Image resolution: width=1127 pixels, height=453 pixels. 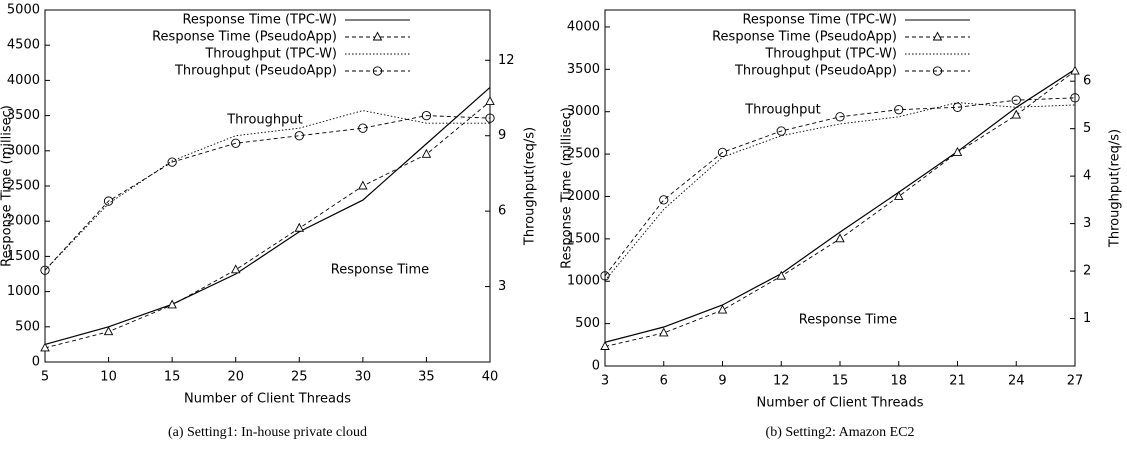 I want to click on x-tick-label: 9, so click(x=722, y=381).